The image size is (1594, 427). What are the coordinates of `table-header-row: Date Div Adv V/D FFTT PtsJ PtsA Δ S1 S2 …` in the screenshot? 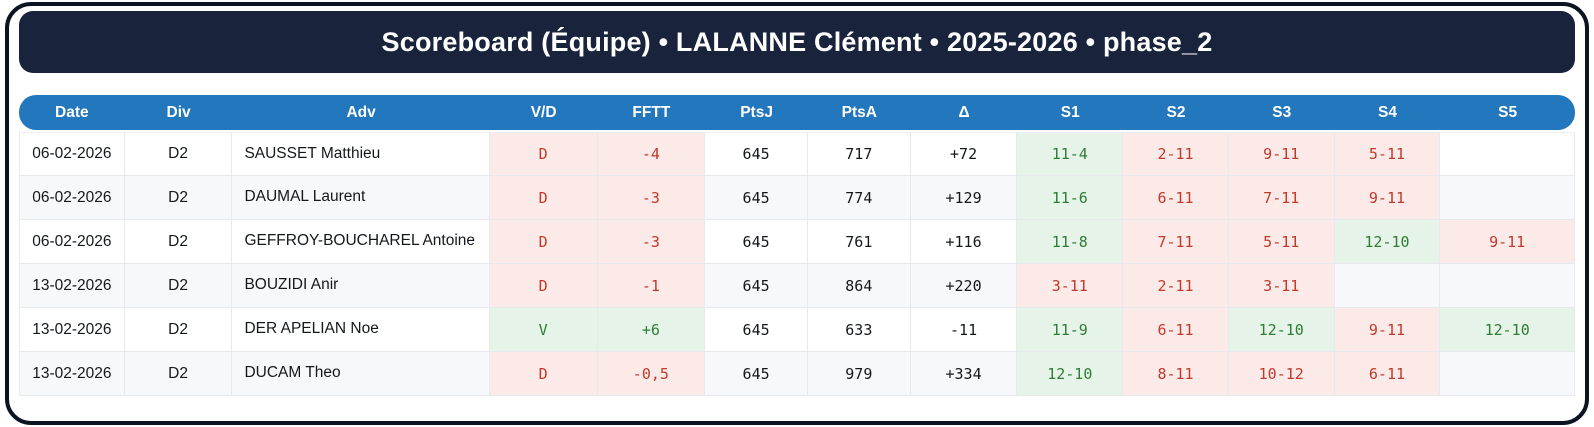 It's located at (797, 112).